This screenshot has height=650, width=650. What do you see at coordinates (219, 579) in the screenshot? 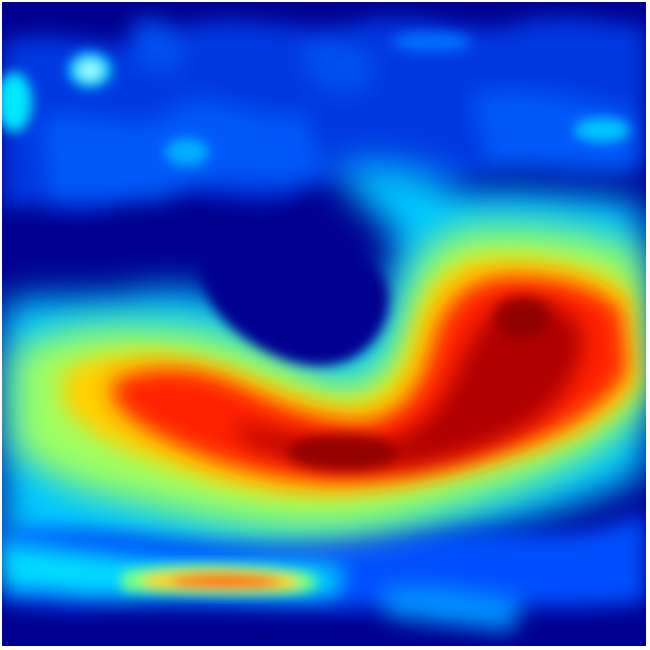
I see `lower-streak` at bounding box center [219, 579].